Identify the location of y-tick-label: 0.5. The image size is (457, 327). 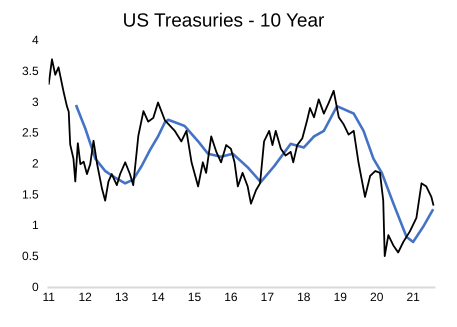
(30, 256).